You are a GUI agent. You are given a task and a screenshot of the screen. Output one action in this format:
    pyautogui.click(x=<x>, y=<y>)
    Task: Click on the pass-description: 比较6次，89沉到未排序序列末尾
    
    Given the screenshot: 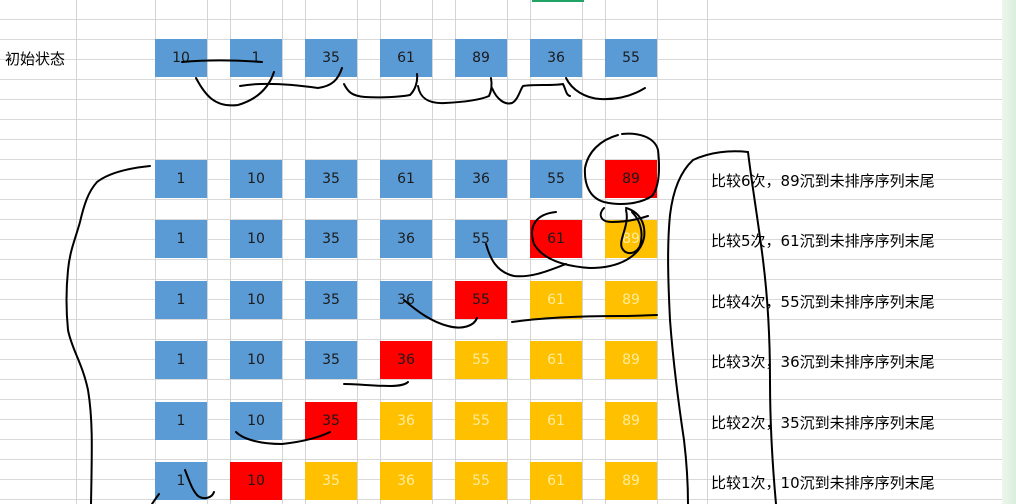 What is the action you would take?
    pyautogui.click(x=823, y=181)
    